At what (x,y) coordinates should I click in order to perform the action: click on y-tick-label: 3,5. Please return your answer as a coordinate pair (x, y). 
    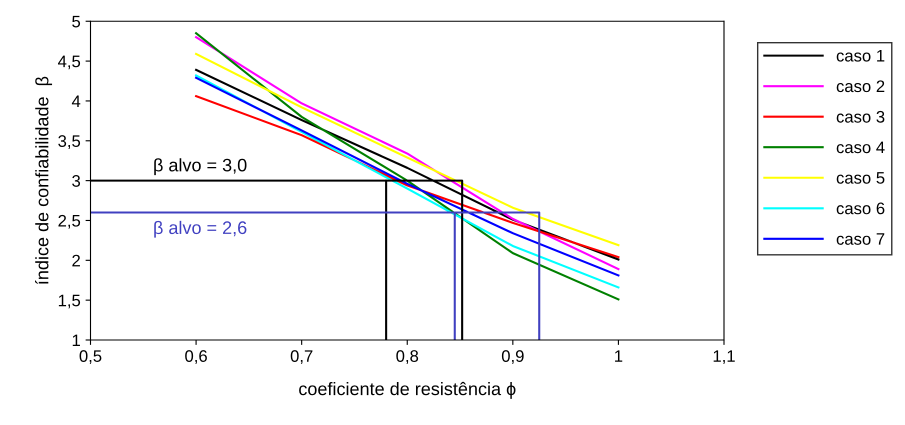
    Looking at the image, I should click on (69, 142).